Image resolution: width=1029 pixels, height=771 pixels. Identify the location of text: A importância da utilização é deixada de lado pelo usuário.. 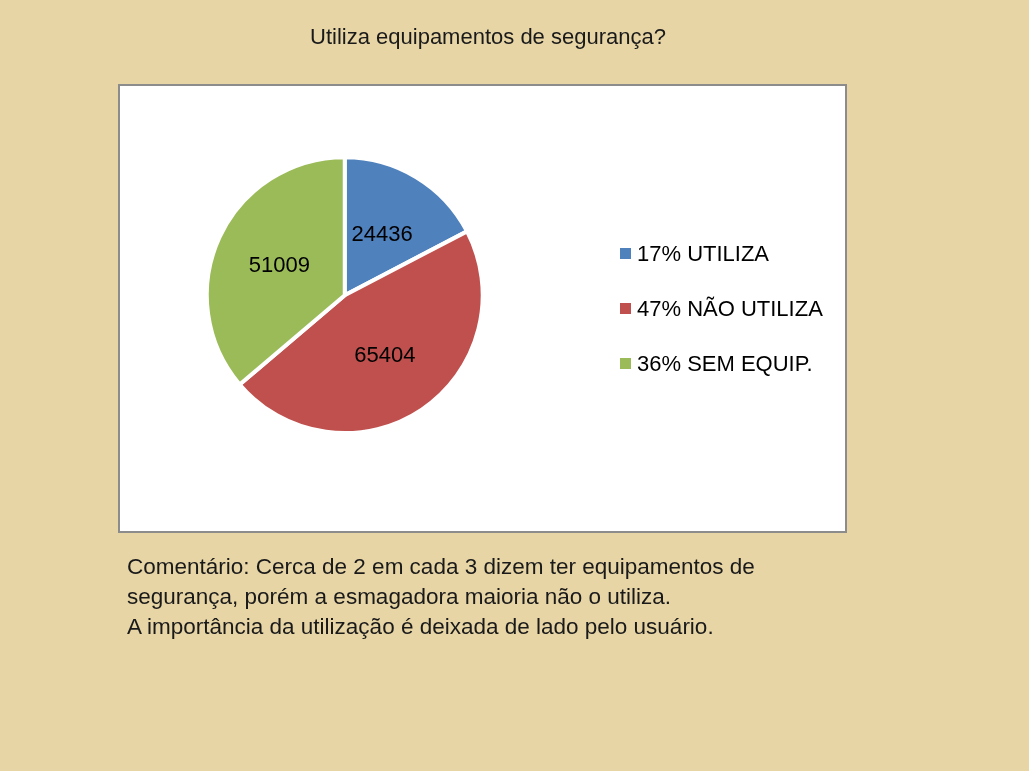
(421, 627).